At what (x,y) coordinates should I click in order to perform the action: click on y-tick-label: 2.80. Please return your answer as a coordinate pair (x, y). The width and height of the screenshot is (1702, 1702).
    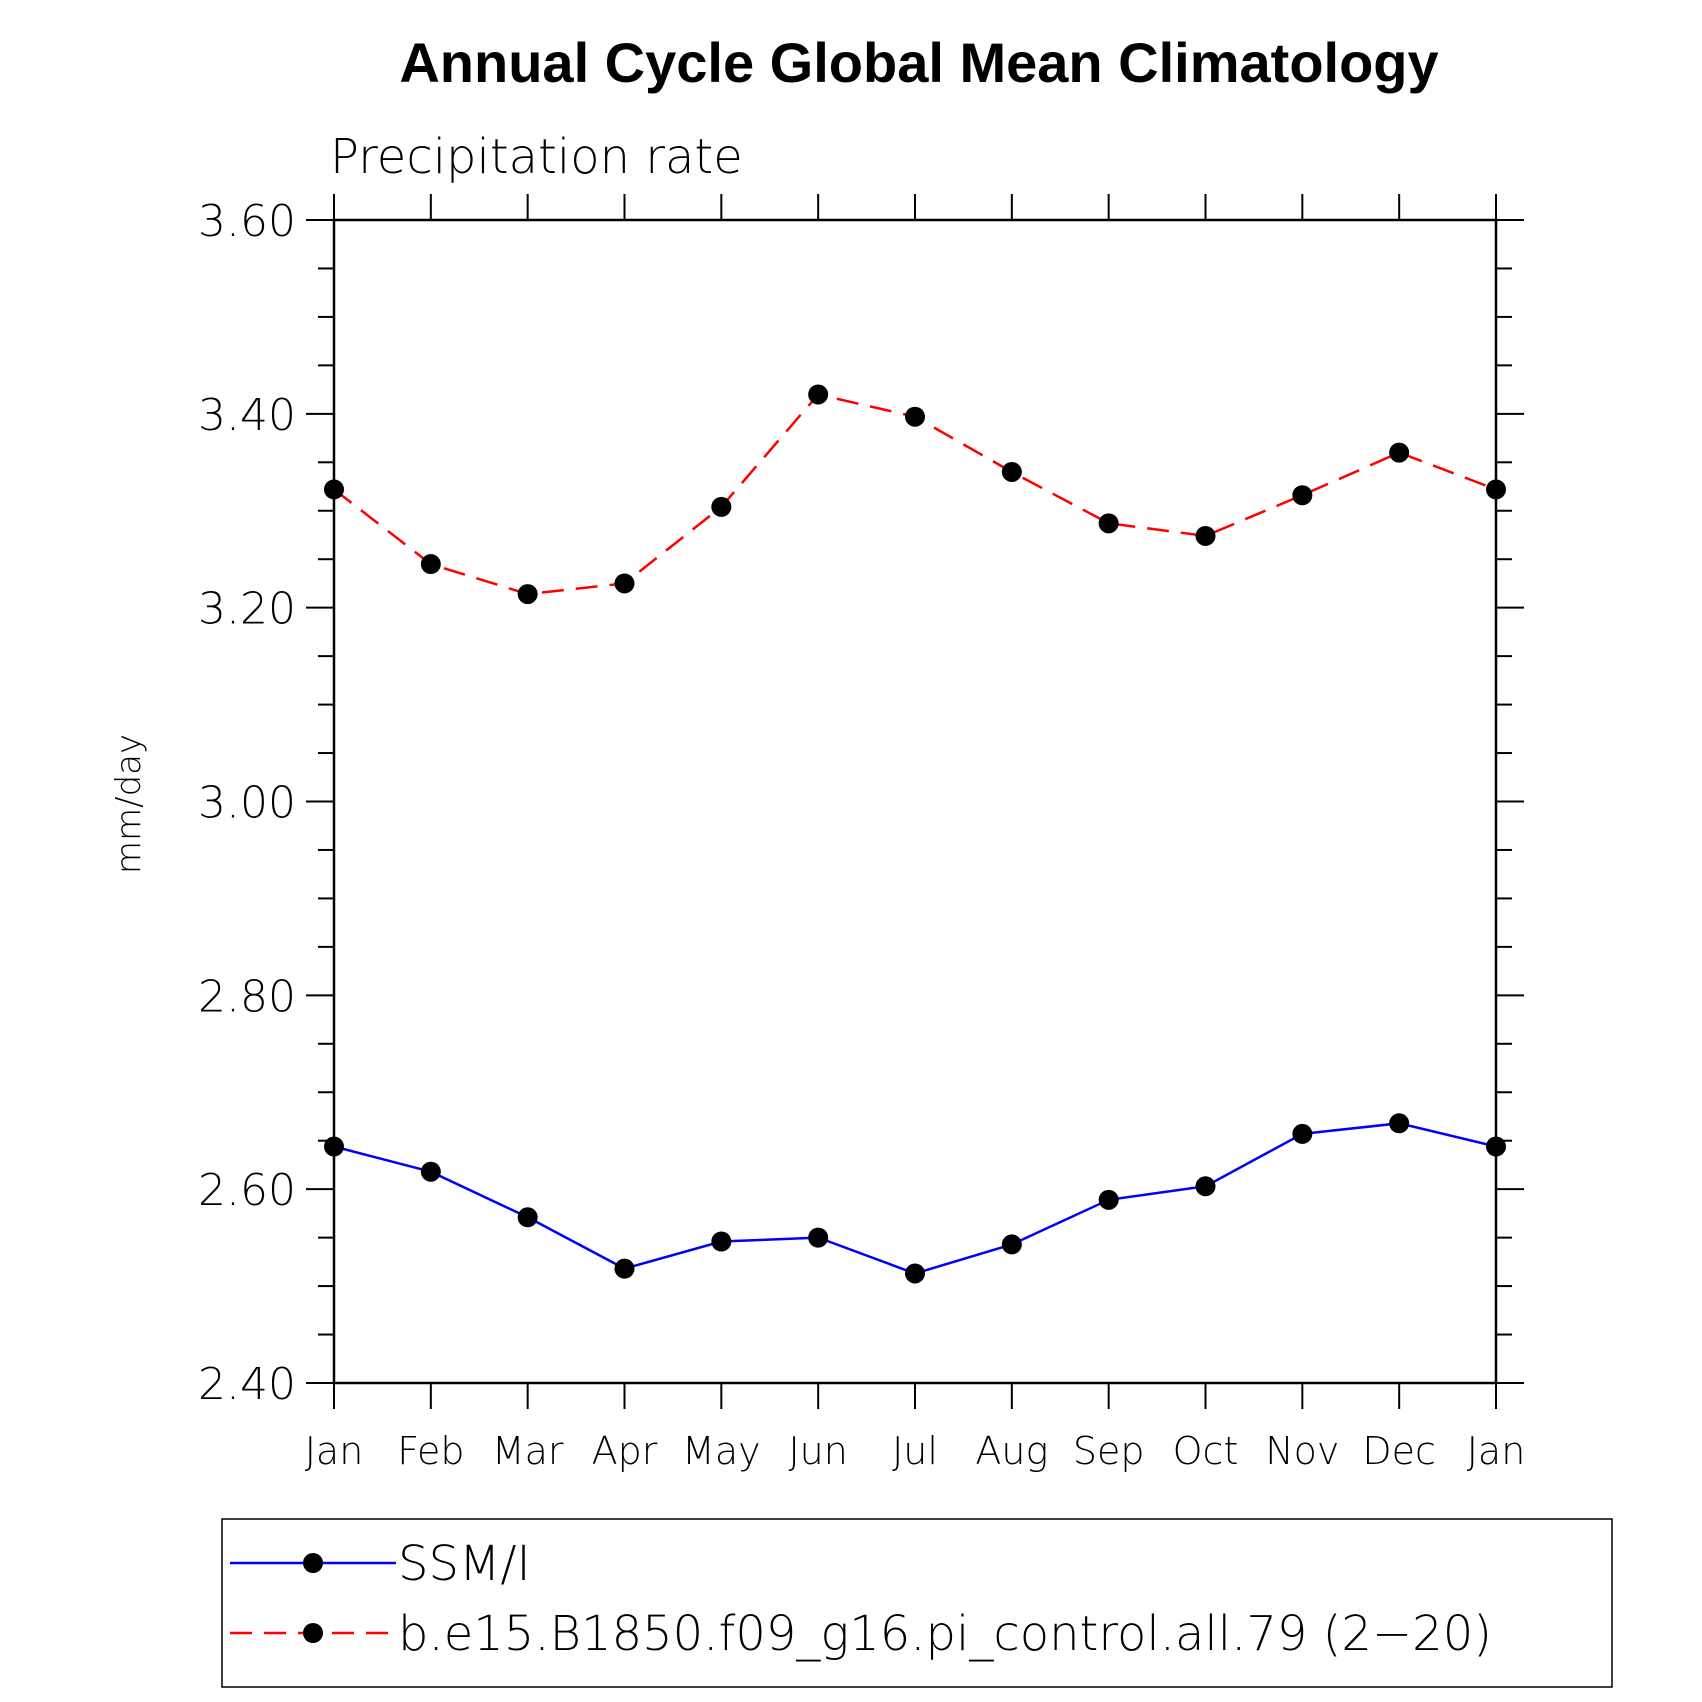
    Looking at the image, I should click on (247, 996).